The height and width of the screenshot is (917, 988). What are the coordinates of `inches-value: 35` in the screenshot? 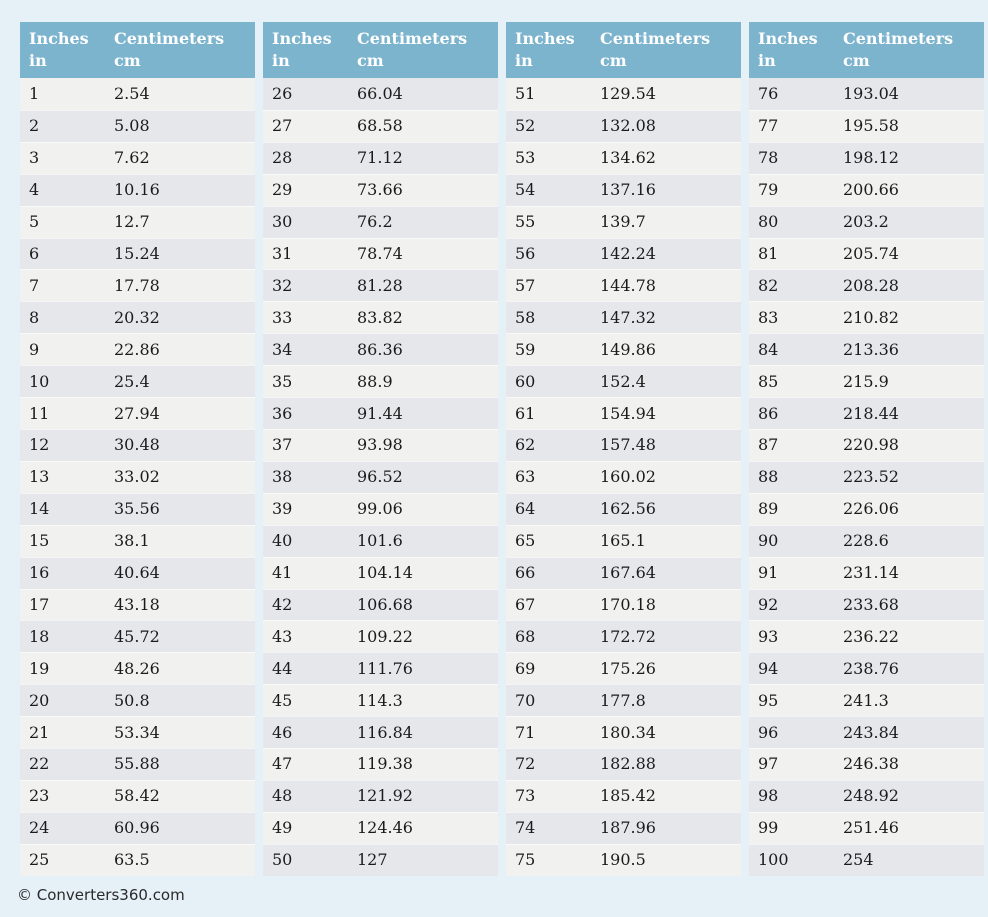 It's located at (282, 381).